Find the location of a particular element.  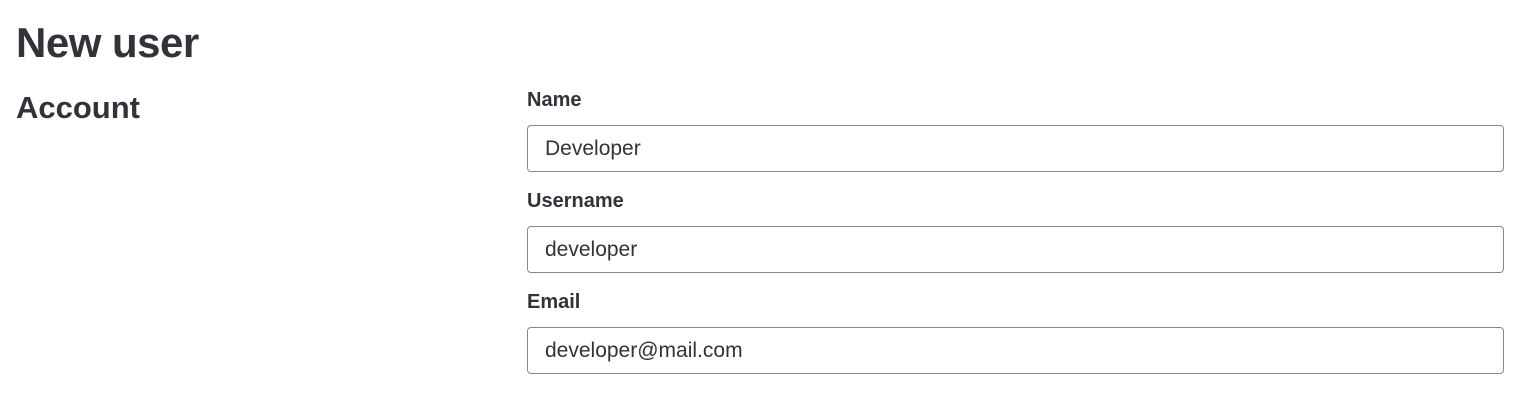

page-title: New user is located at coordinates (107, 42).